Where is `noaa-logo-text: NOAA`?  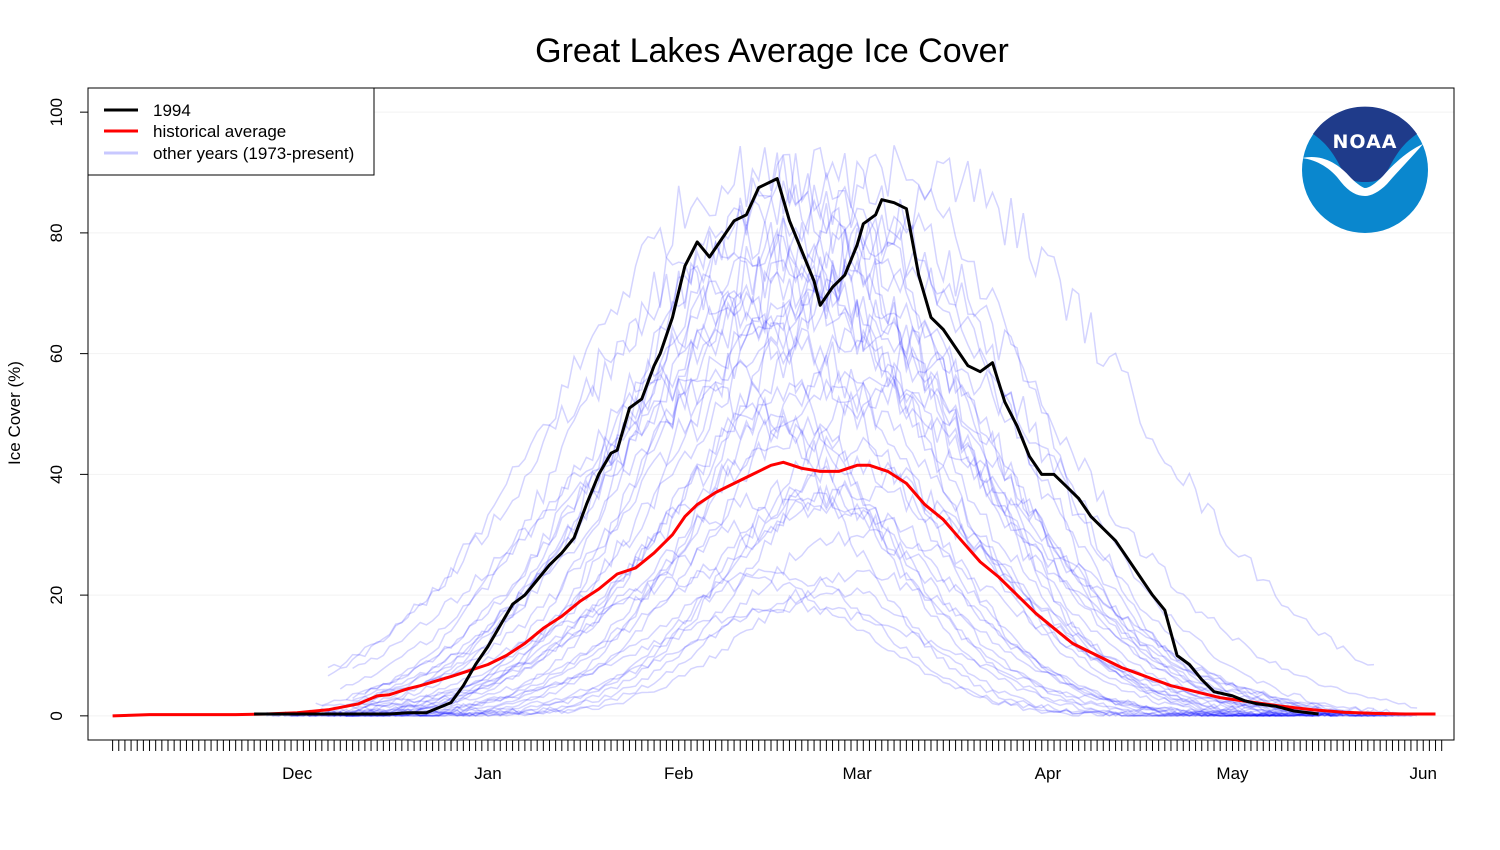 noaa-logo-text: NOAA is located at coordinates (1365, 142).